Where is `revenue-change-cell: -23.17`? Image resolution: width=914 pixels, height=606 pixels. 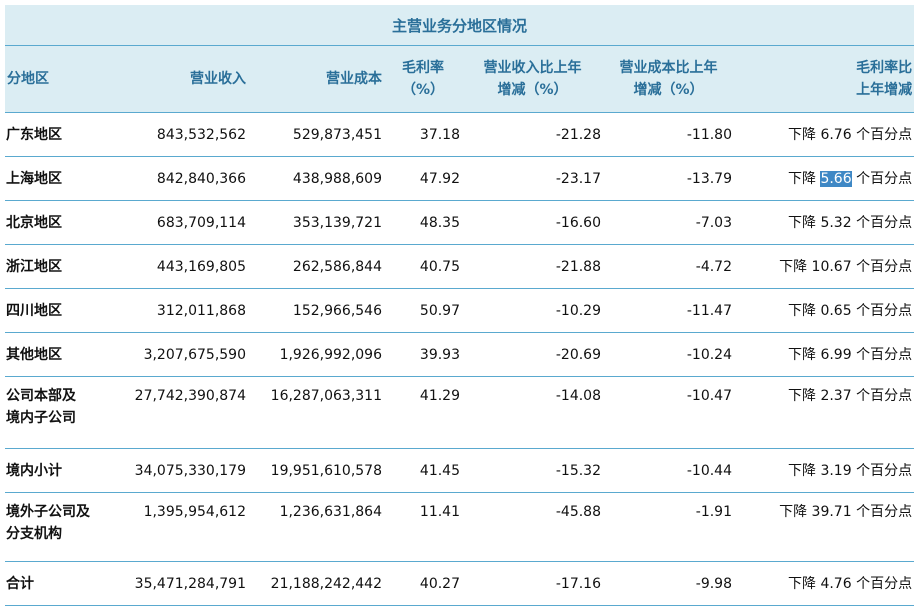 revenue-change-cell: -23.17 is located at coordinates (532, 178).